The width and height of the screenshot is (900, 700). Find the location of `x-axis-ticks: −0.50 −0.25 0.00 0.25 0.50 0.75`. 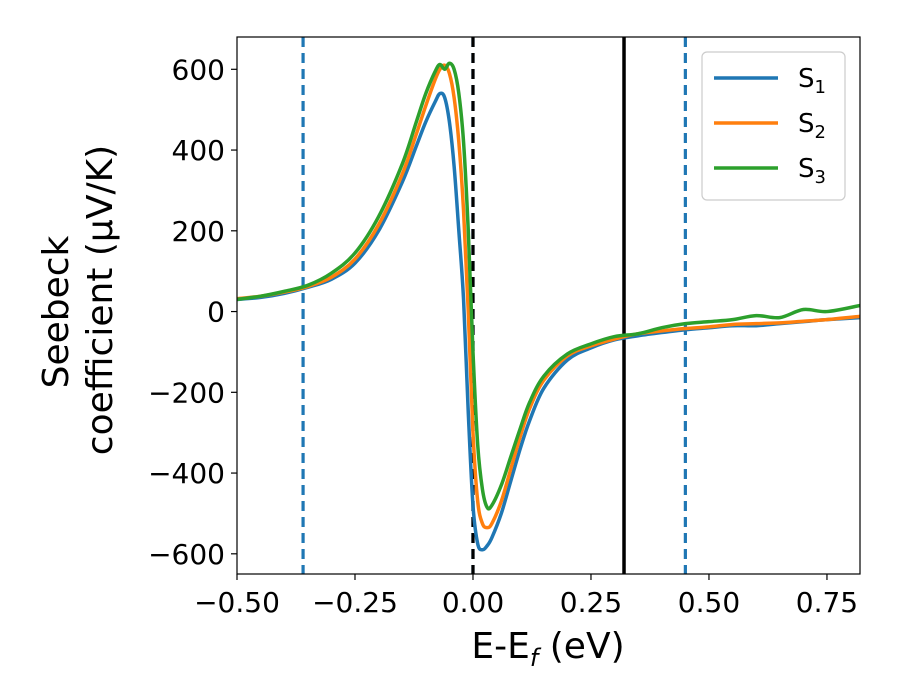

x-axis-ticks: −0.50 −0.25 0.00 0.25 0.50 0.75 is located at coordinates (526, 596).